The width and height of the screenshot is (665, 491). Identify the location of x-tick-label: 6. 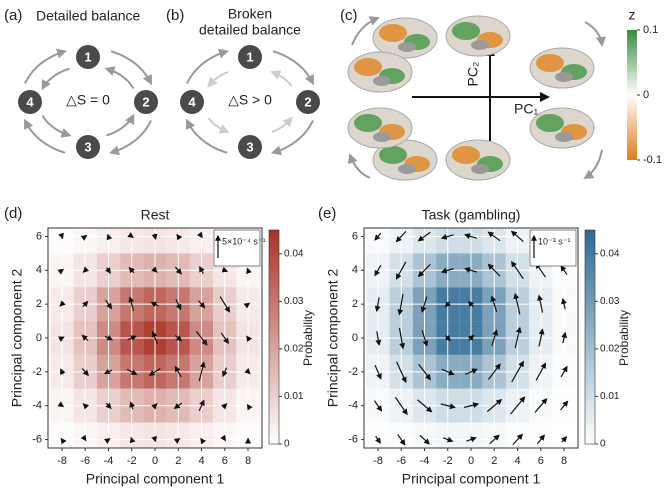
(541, 461).